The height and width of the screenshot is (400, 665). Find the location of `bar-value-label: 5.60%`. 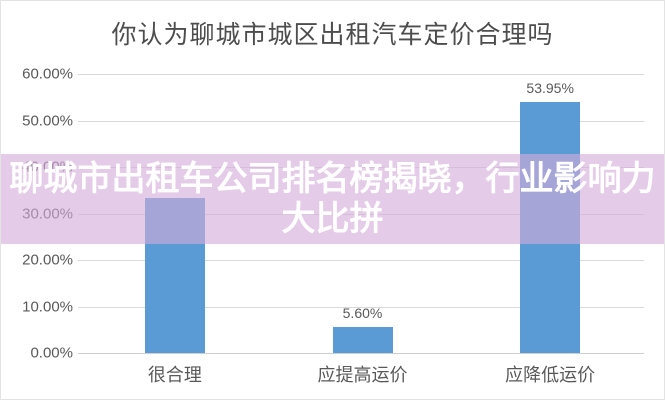

bar-value-label: 5.60% is located at coordinates (362, 313).